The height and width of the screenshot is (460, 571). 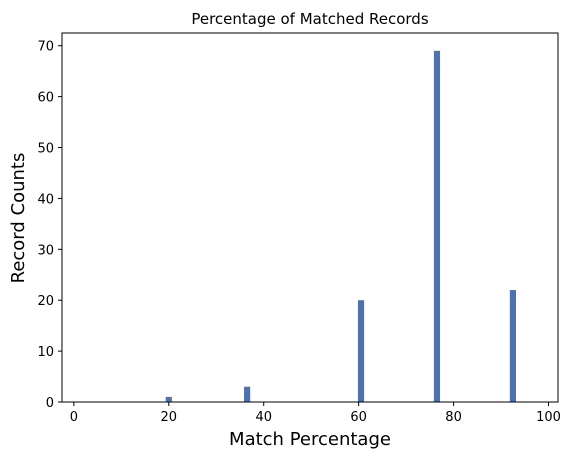 What do you see at coordinates (548, 417) in the screenshot?
I see `x-tick-label: 100` at bounding box center [548, 417].